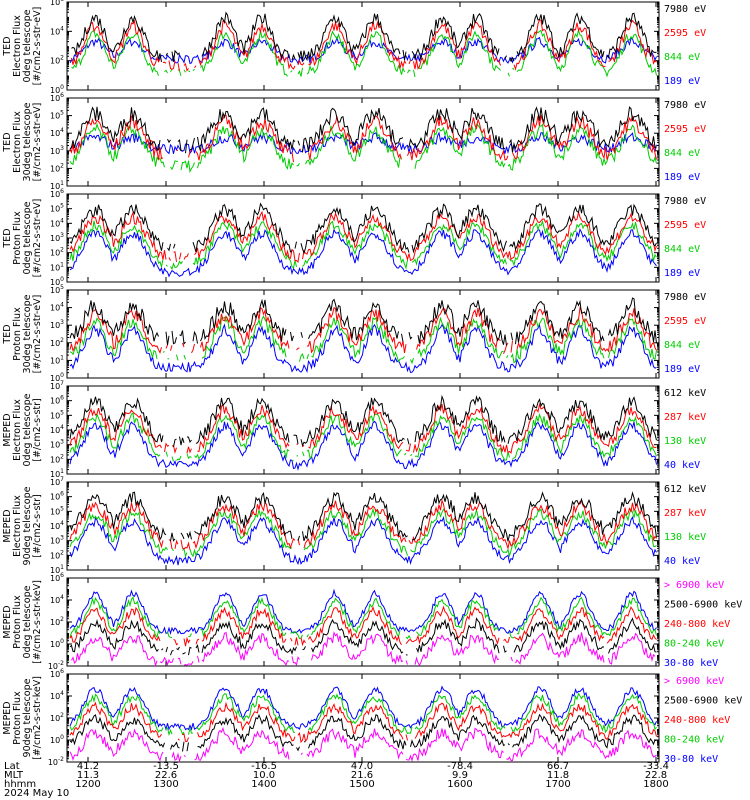 This screenshot has height=800, width=750. What do you see at coordinates (557, 784) in the screenshot?
I see `hhmm-tick-label: 1700` at bounding box center [557, 784].